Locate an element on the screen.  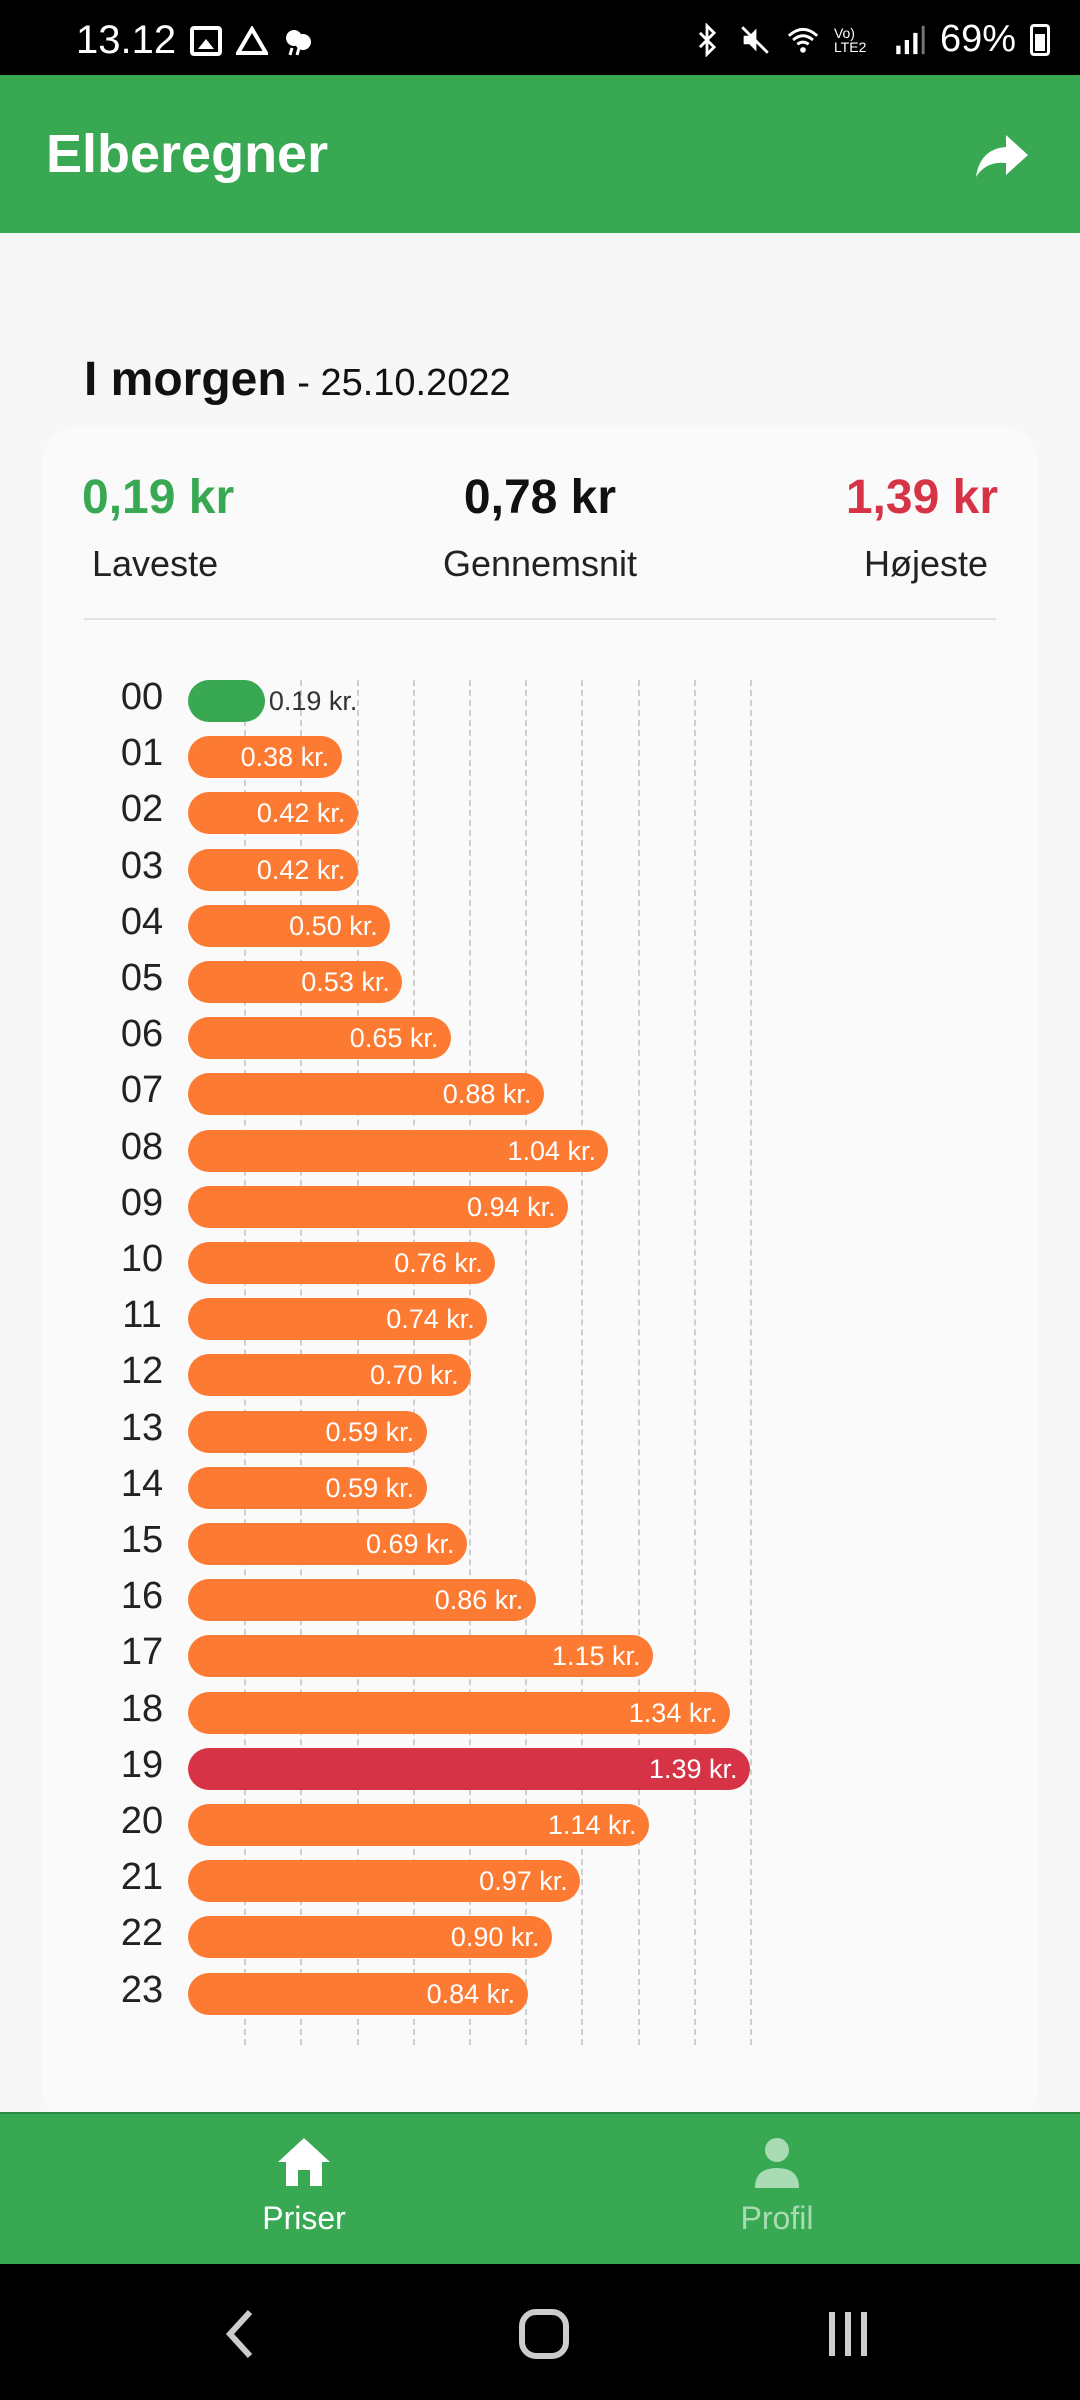
bar-value-label: 0.76 kr. is located at coordinates (438, 1263).